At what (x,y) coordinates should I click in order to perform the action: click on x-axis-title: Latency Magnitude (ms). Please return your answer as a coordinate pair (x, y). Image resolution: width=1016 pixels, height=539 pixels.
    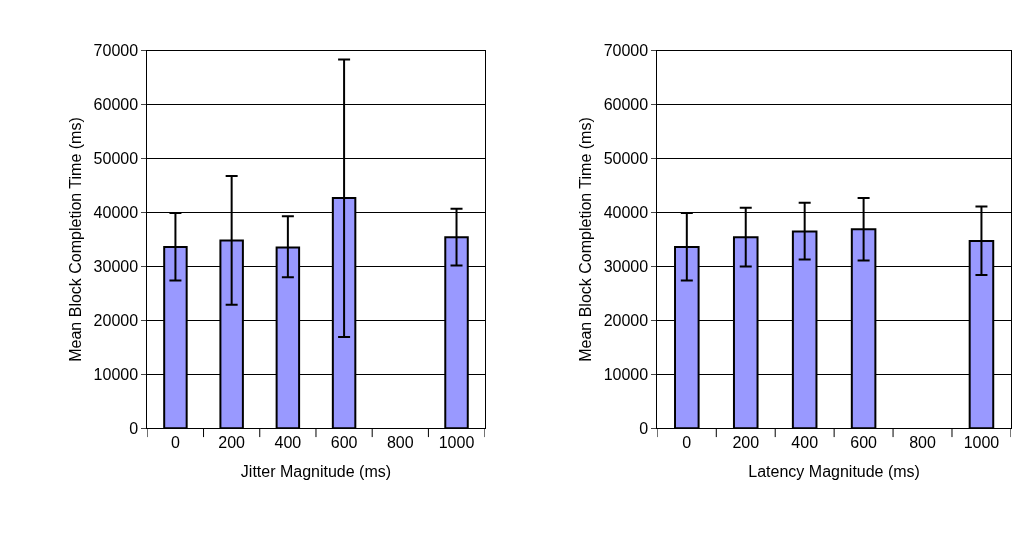
    Looking at the image, I should click on (834, 472).